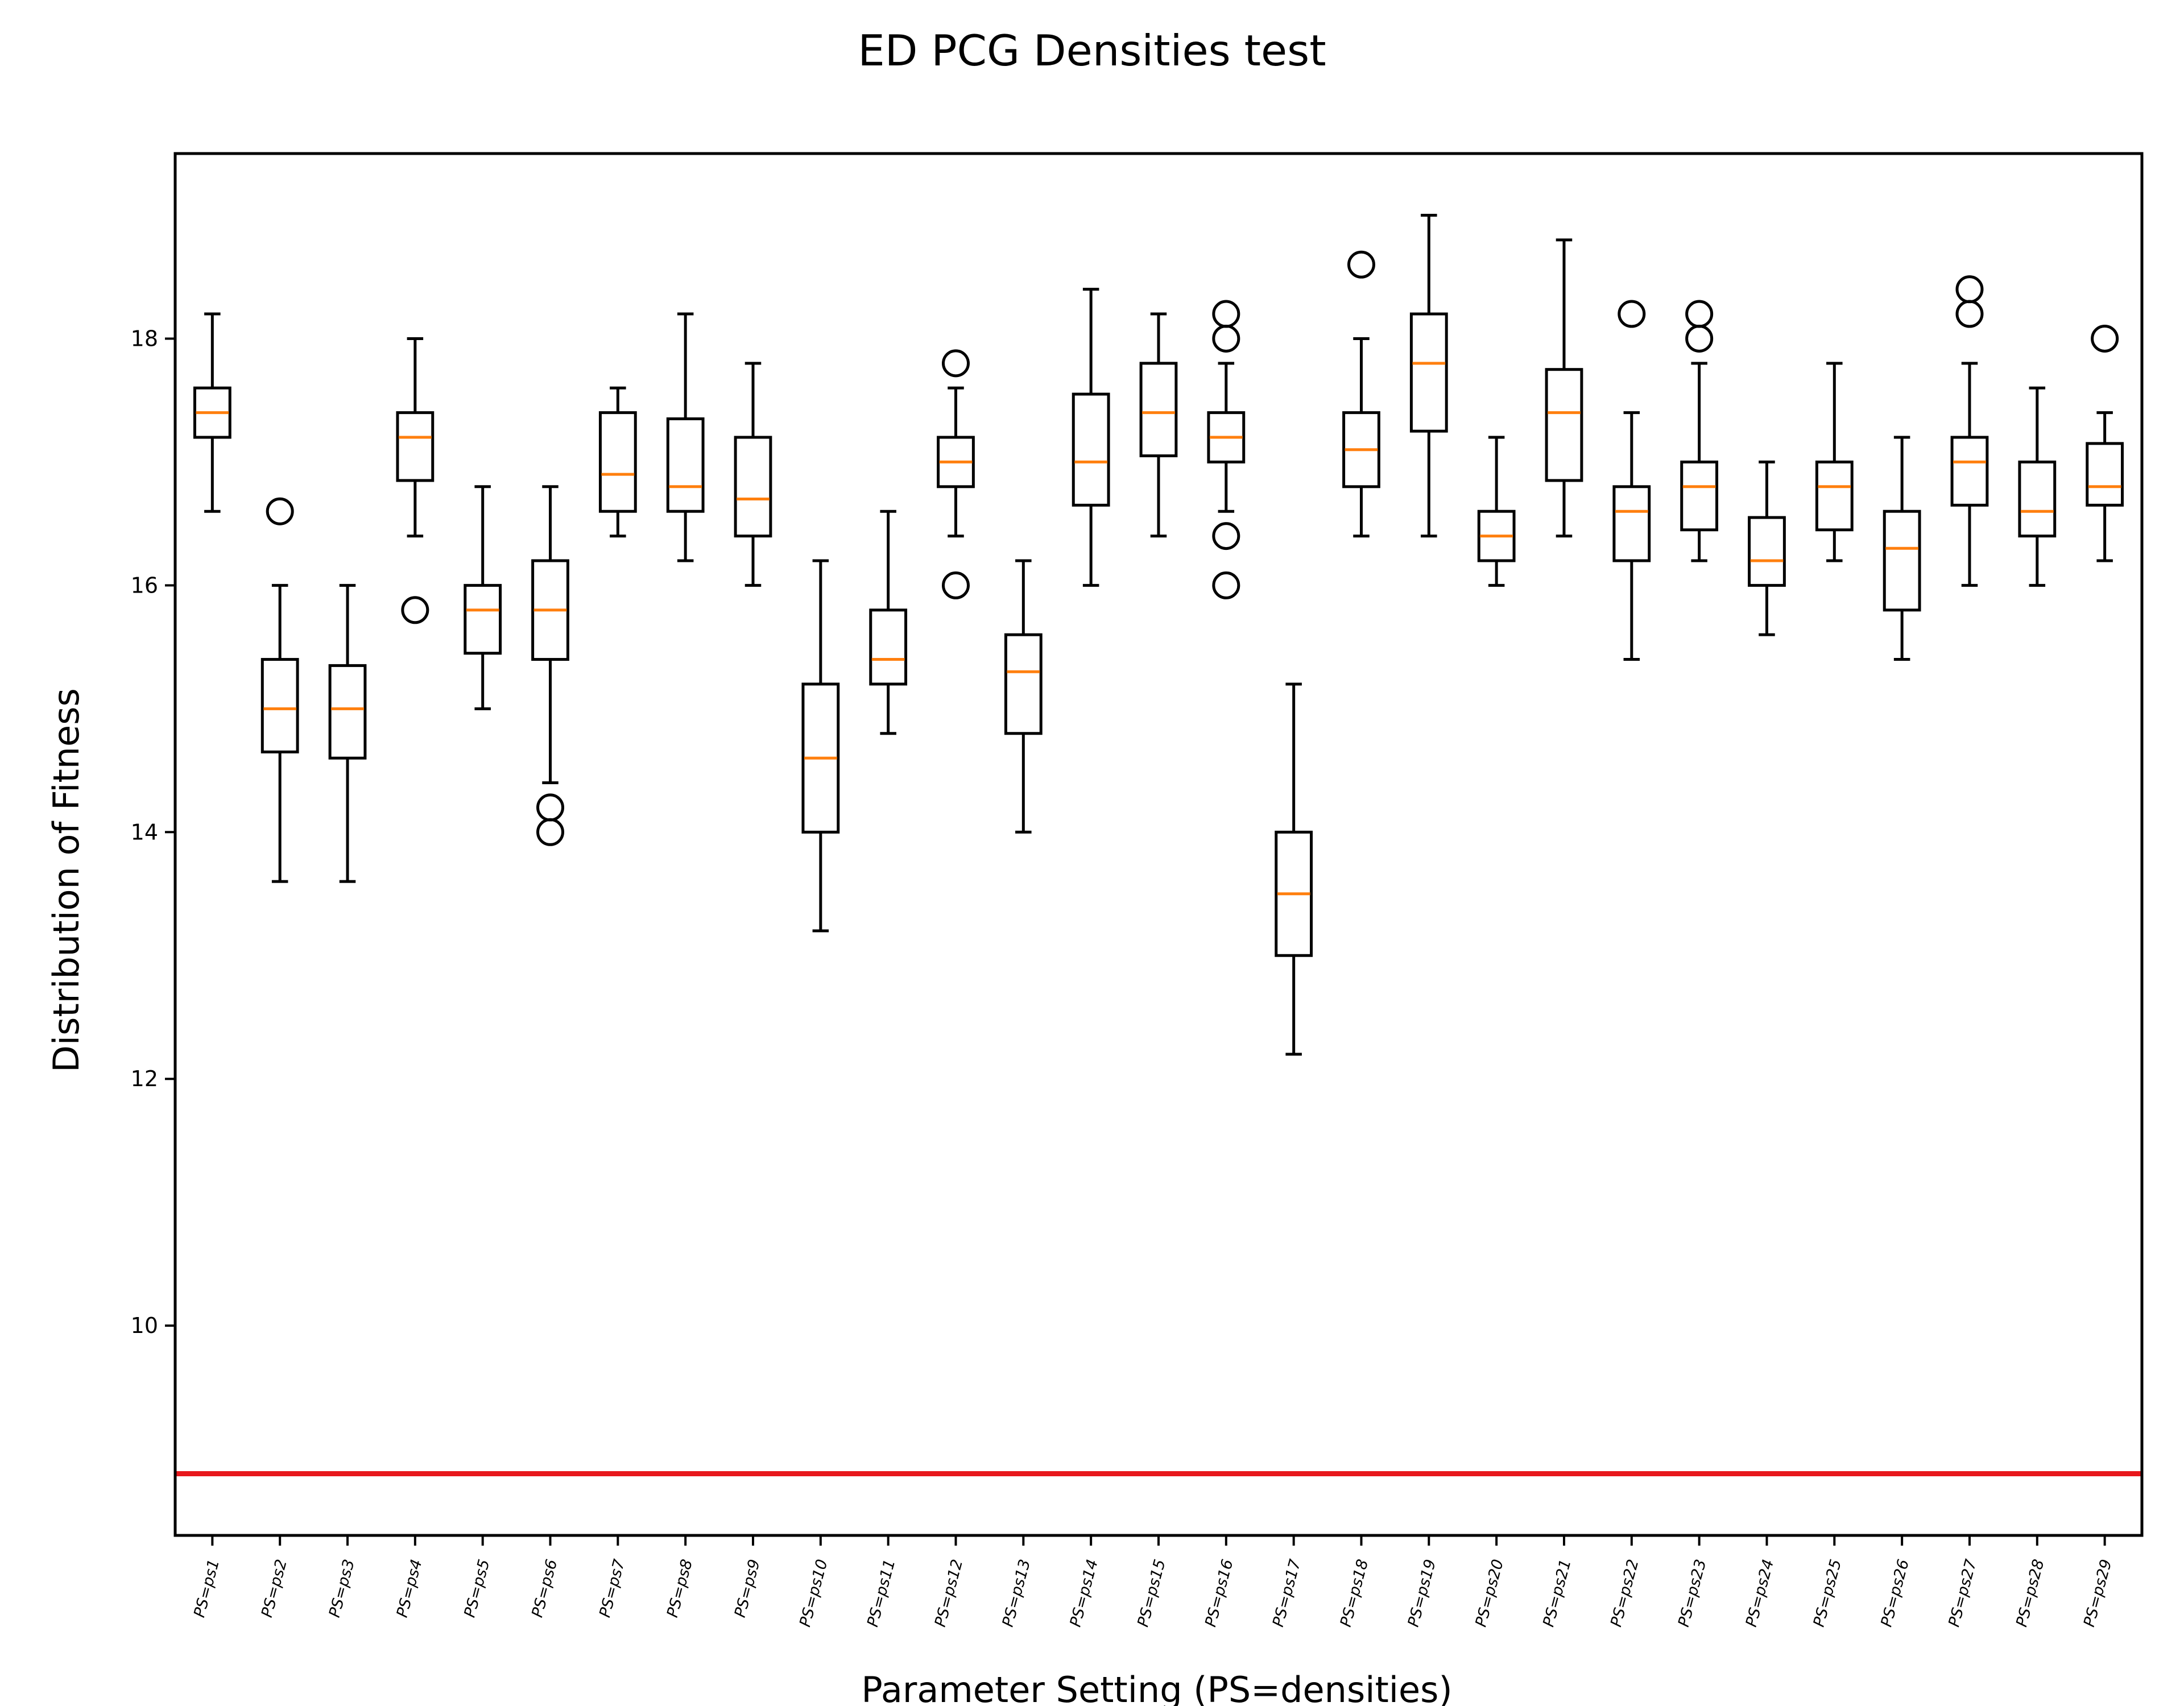 The height and width of the screenshot is (1706, 2184). What do you see at coordinates (144, 338) in the screenshot?
I see `y-tick-label: 18` at bounding box center [144, 338].